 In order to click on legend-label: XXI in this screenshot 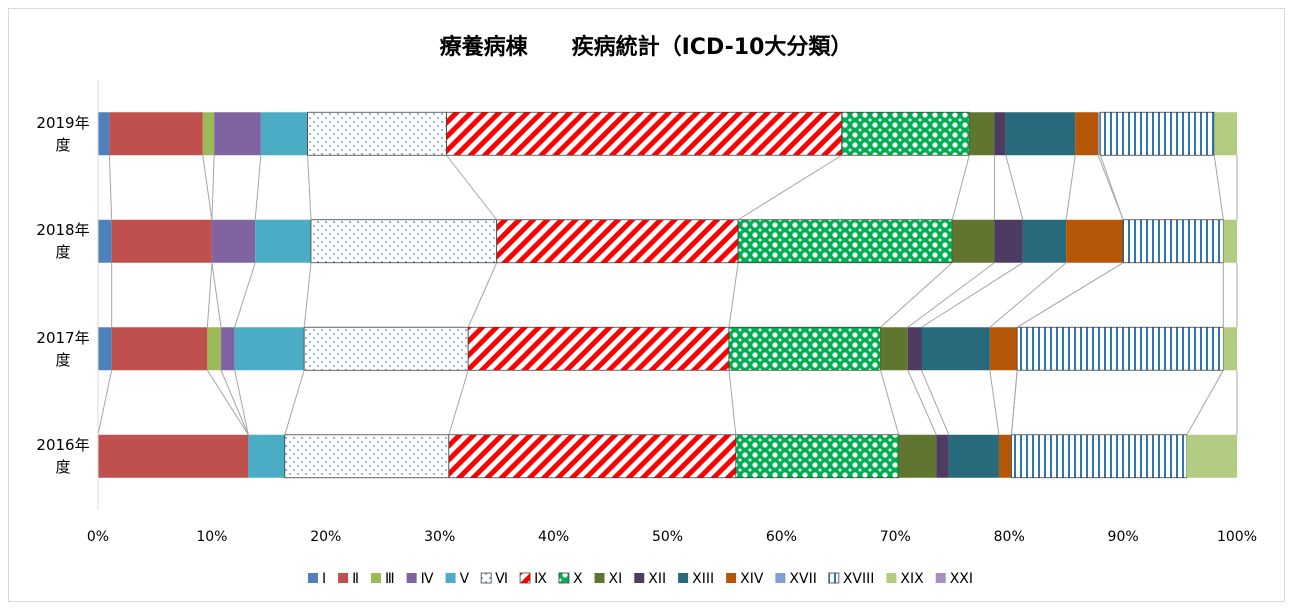, I will do `click(961, 579)`.